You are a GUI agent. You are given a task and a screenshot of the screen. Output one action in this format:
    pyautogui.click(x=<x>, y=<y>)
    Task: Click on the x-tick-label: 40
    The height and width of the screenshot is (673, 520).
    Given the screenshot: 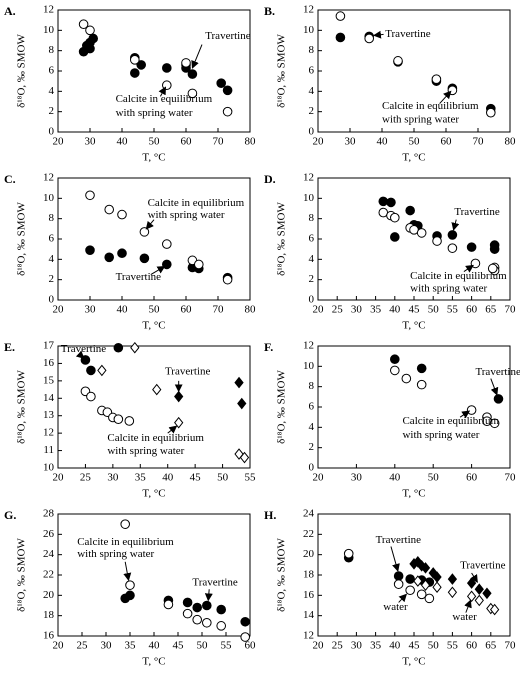 What is the action you would take?
    pyautogui.click(x=168, y=478)
    